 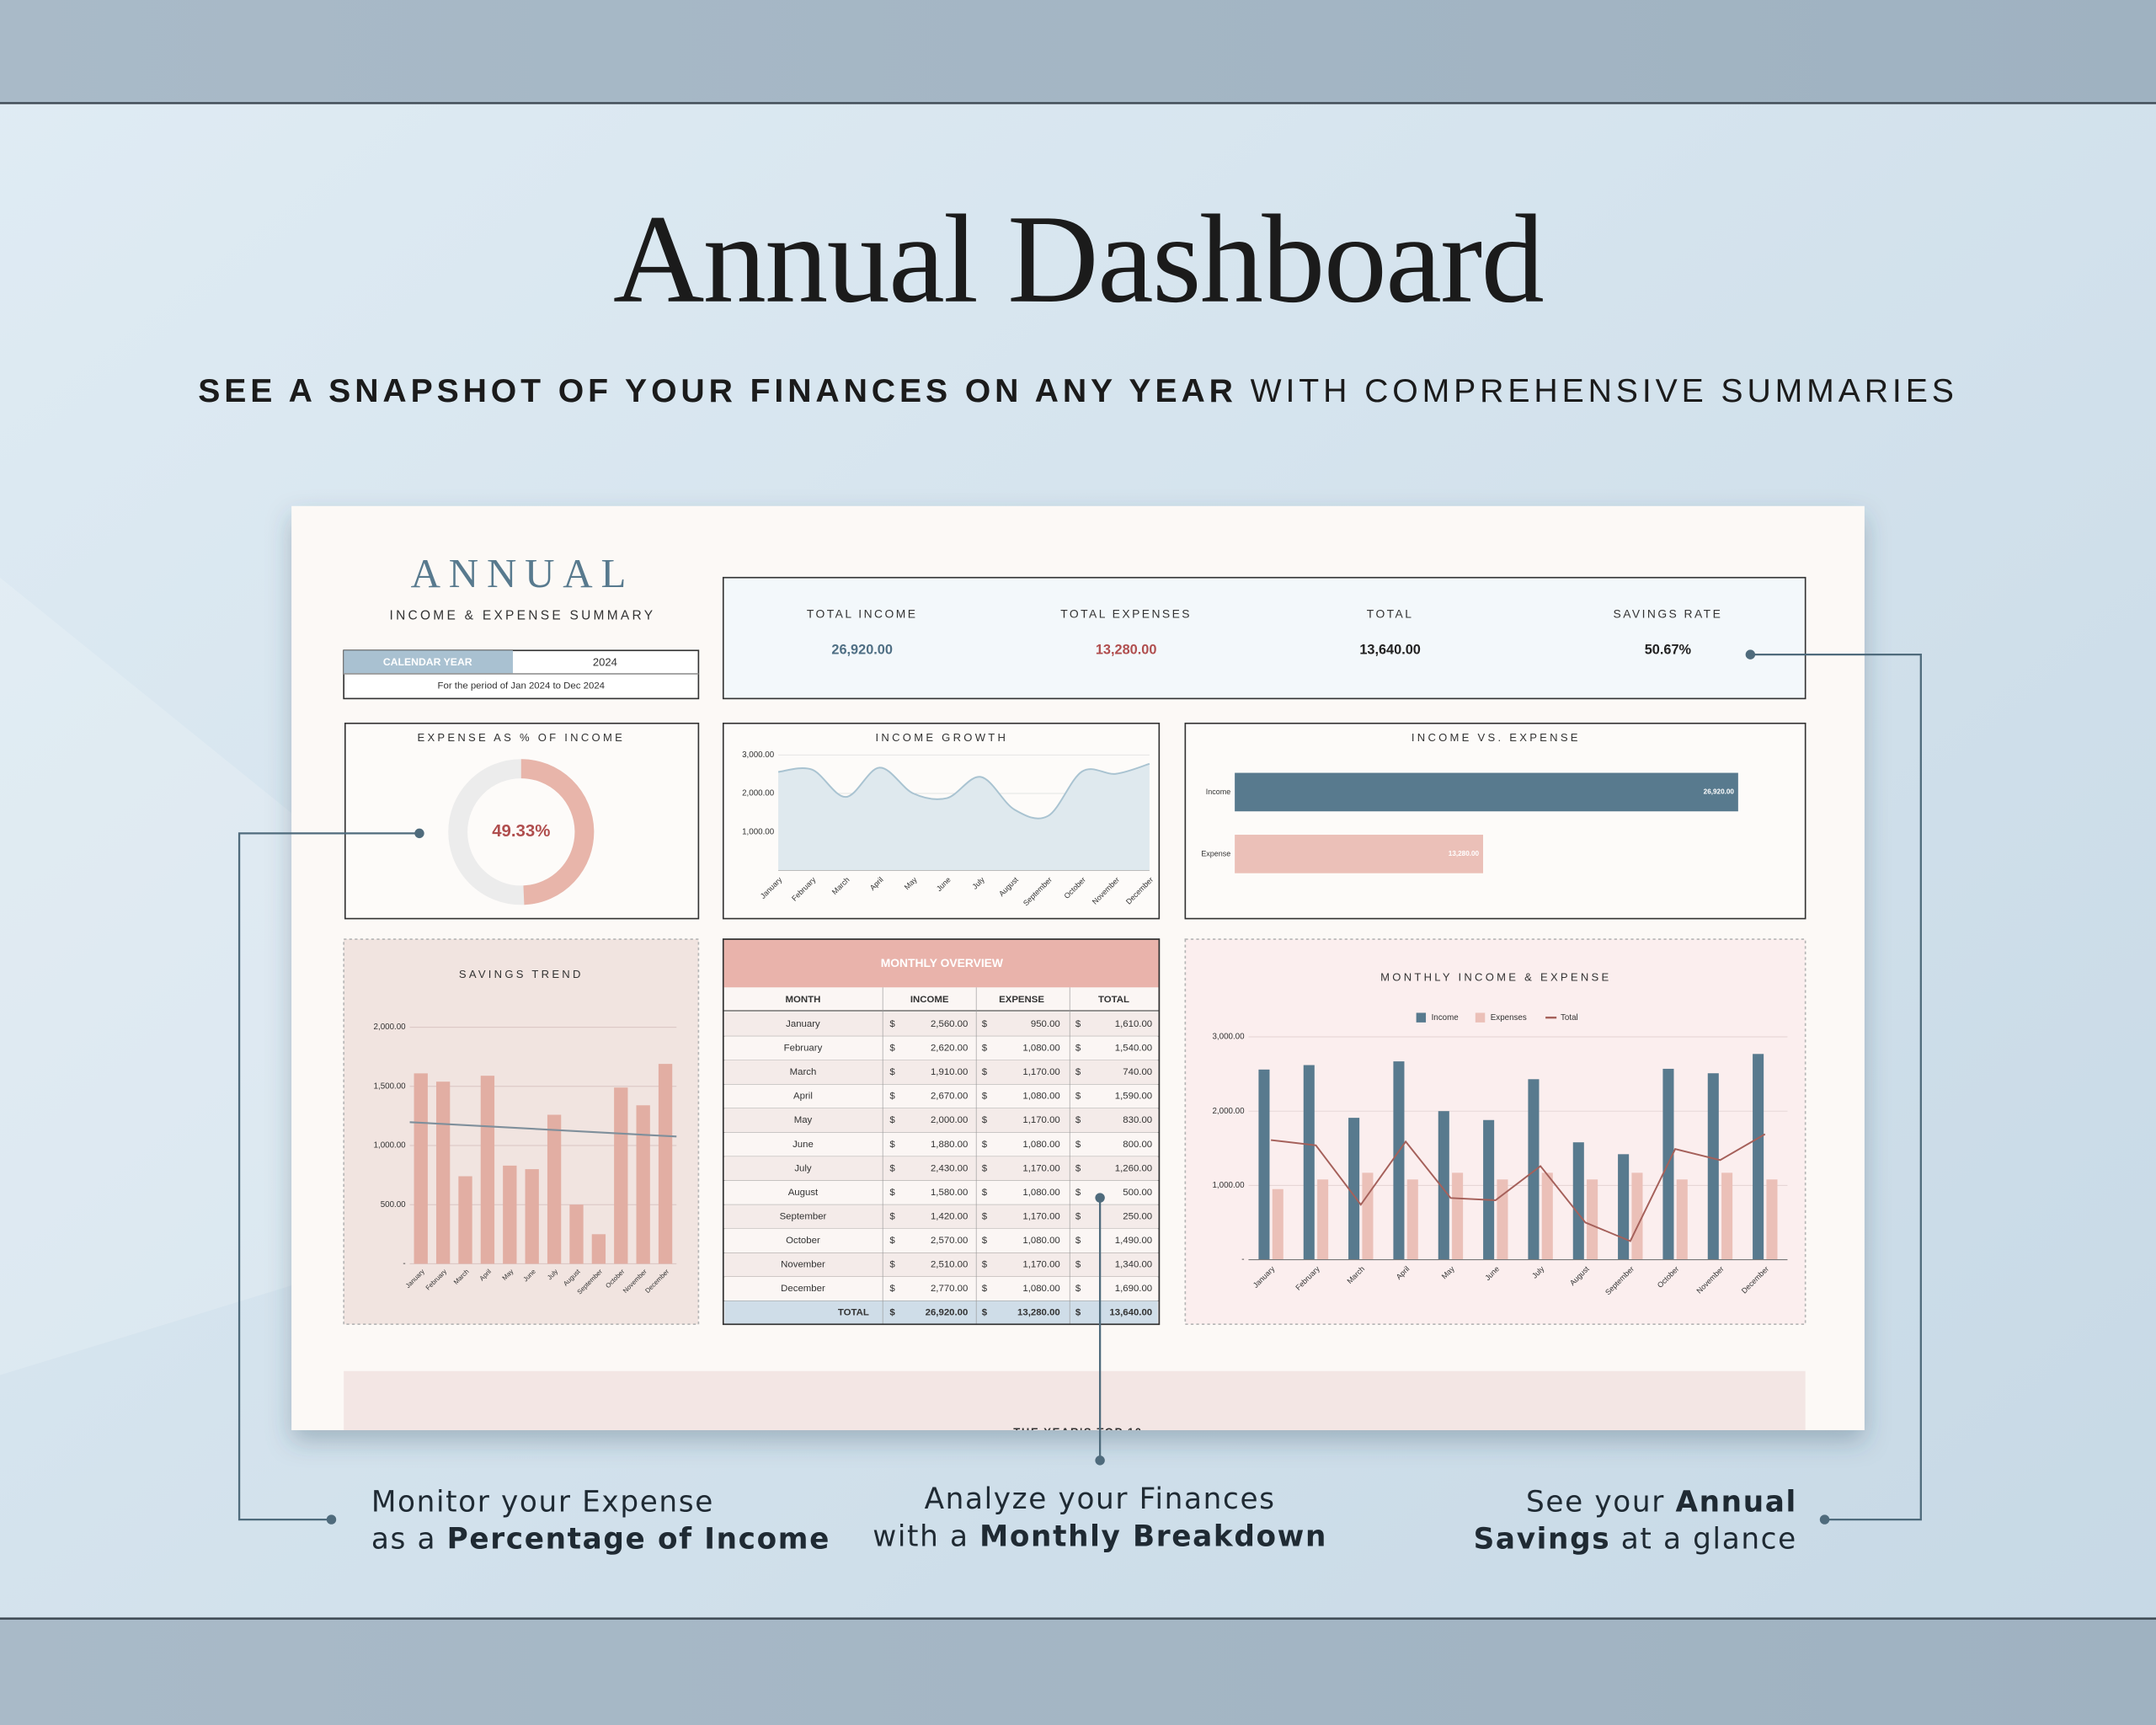 I want to click on bar-value-label: 26,920.00, so click(x=1719, y=792).